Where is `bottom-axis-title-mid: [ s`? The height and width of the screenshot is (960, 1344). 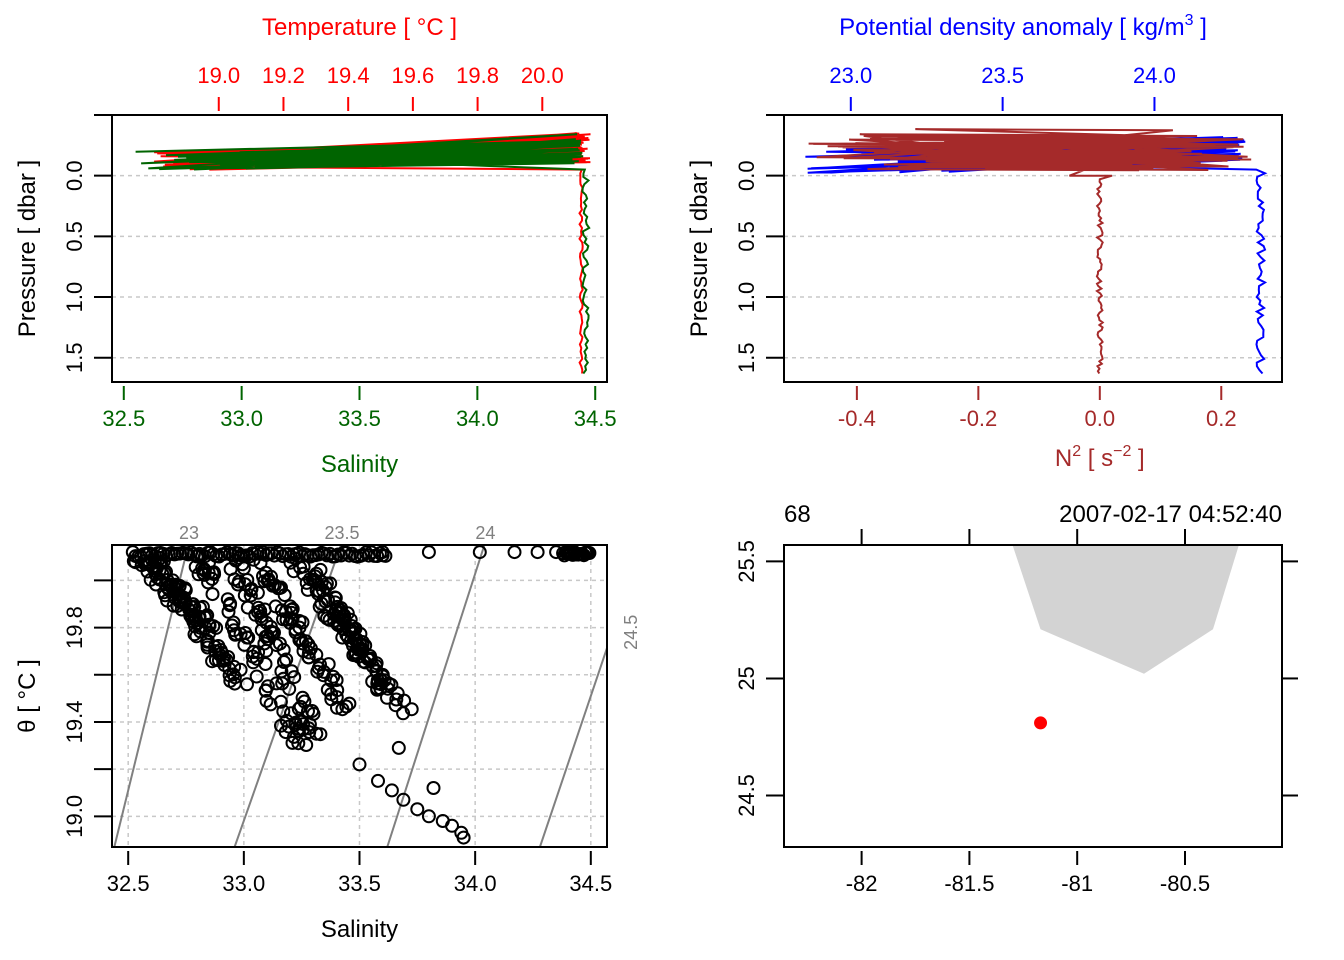
bottom-axis-title-mid: [ s is located at coordinates (1097, 458).